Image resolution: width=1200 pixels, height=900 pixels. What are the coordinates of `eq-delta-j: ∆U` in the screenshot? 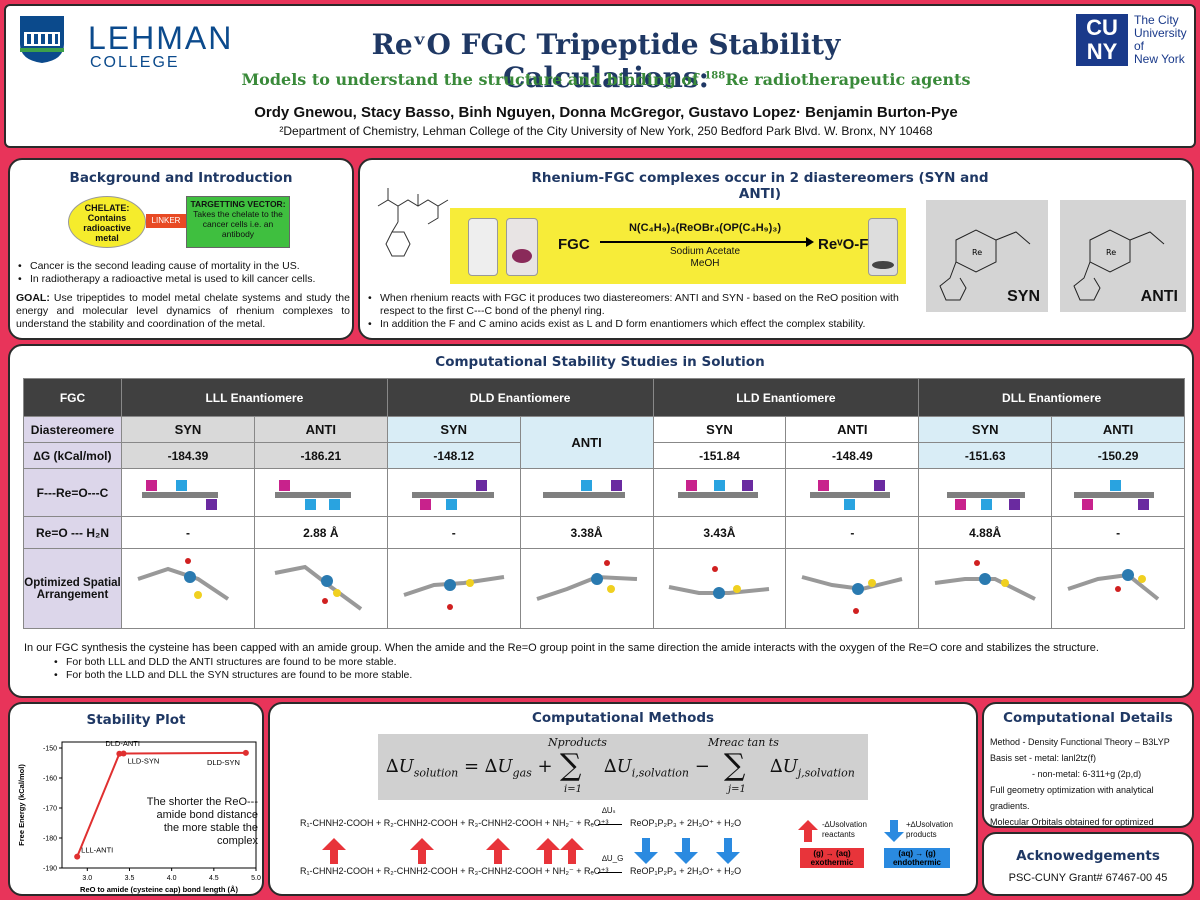 It's located at (784, 766).